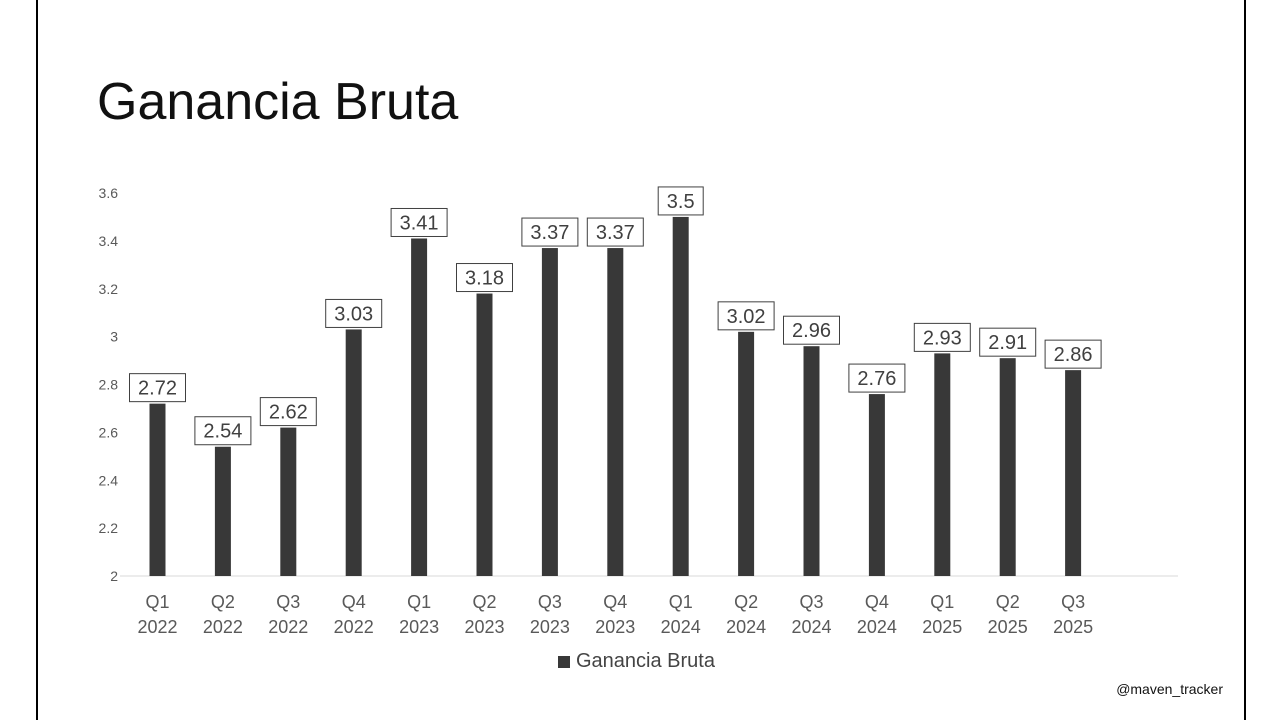  I want to click on y-axis-ticks: 2 2.2 2.4 2.6 2.8 3 3.2 3.4 3.6, so click(109, 384).